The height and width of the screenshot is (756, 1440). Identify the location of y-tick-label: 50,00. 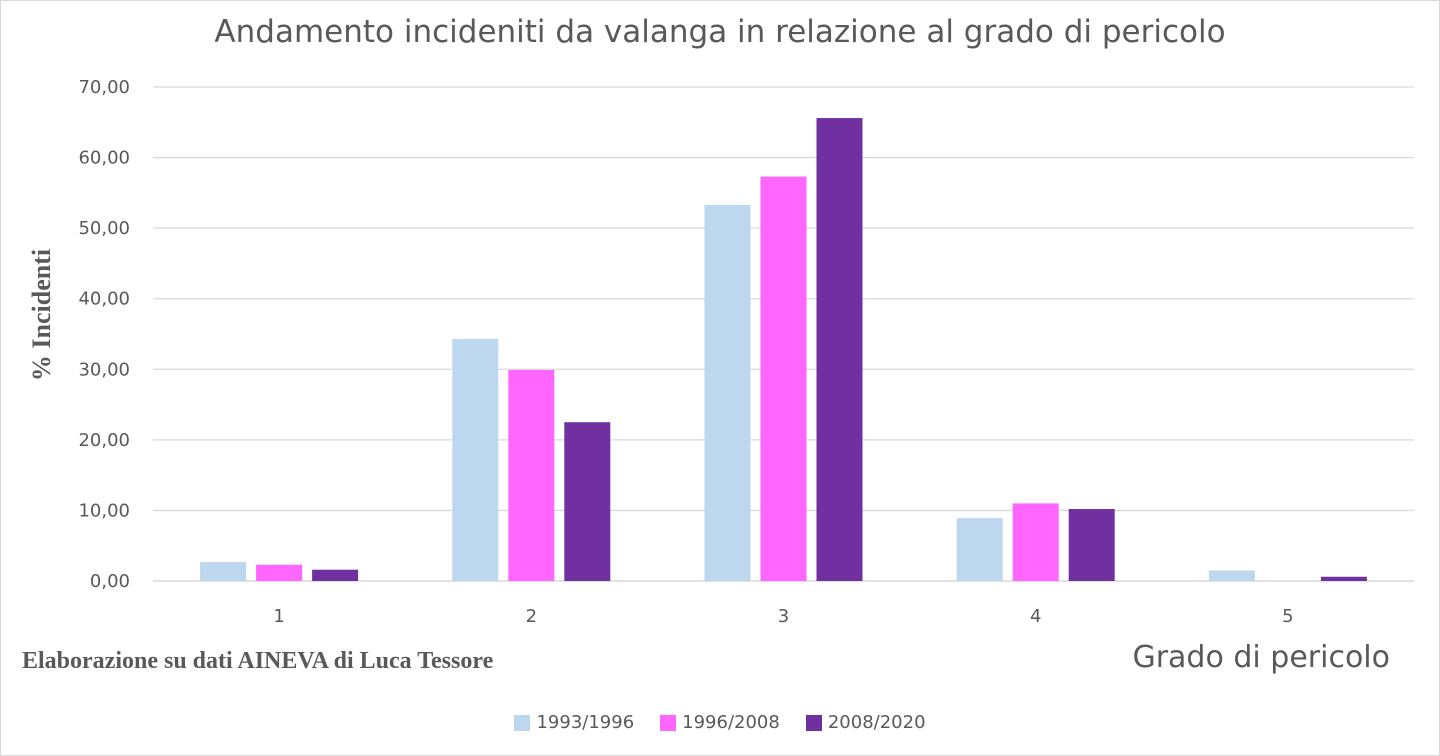
(104, 228).